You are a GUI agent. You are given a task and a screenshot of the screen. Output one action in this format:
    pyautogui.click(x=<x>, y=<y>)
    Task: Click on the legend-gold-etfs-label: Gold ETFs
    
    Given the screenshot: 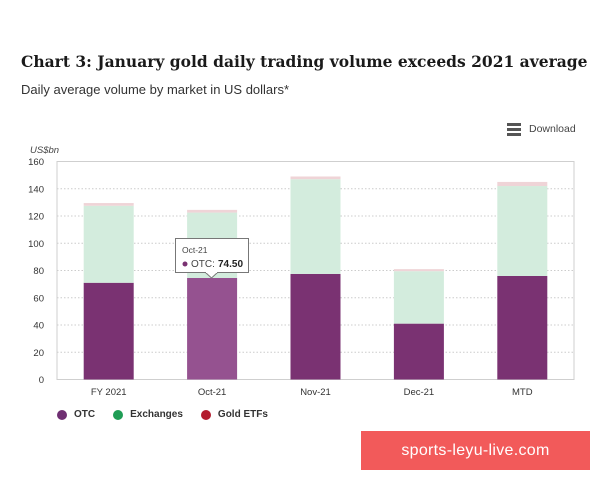 What is the action you would take?
    pyautogui.click(x=242, y=414)
    